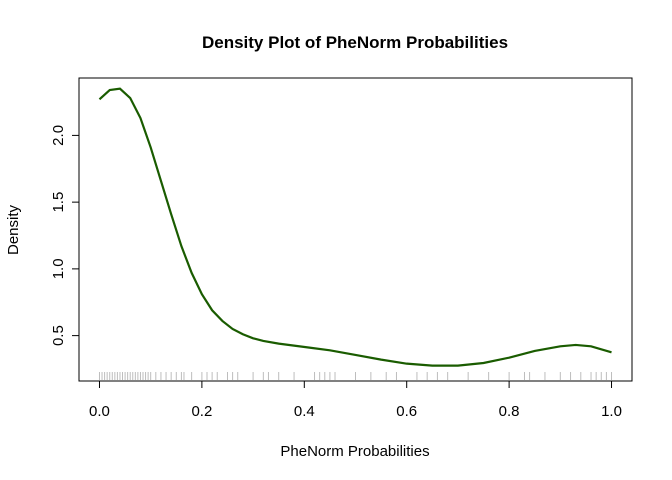  I want to click on y-axis: 0.5 1.0 1.5 2.0, so click(65, 235).